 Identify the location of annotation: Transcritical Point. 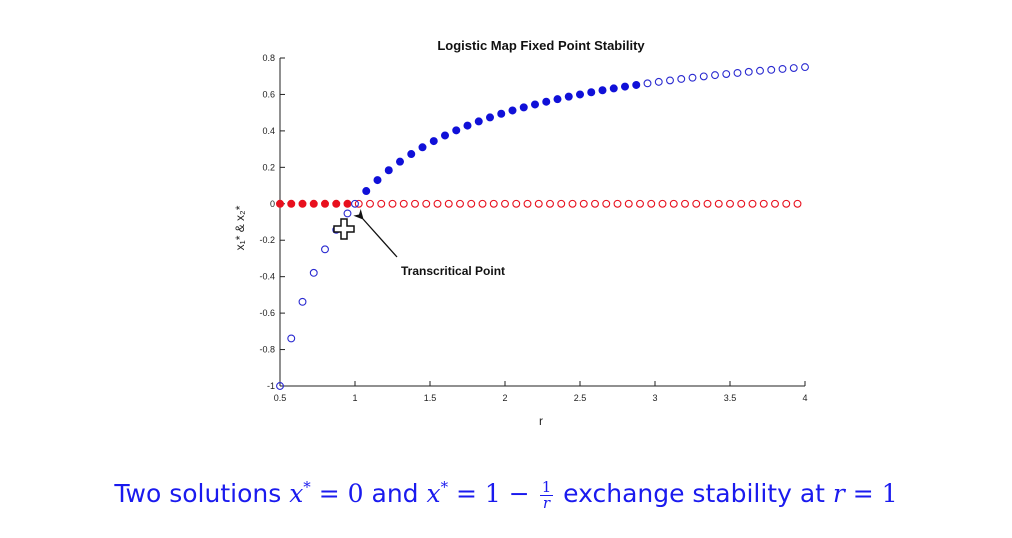
(429, 243).